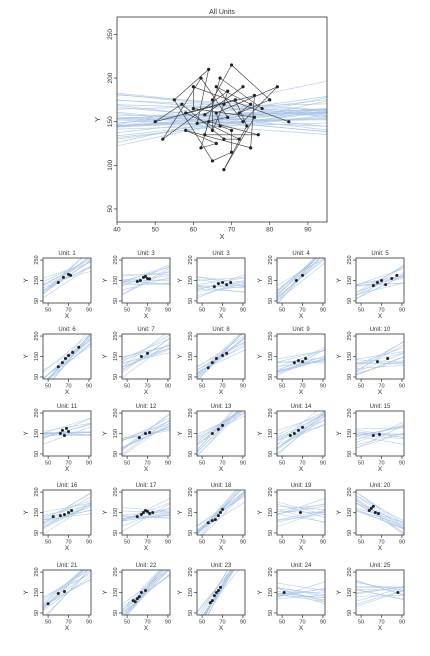 The height and width of the screenshot is (656, 430). I want to click on panel-title: Unit: 16, so click(67, 486).